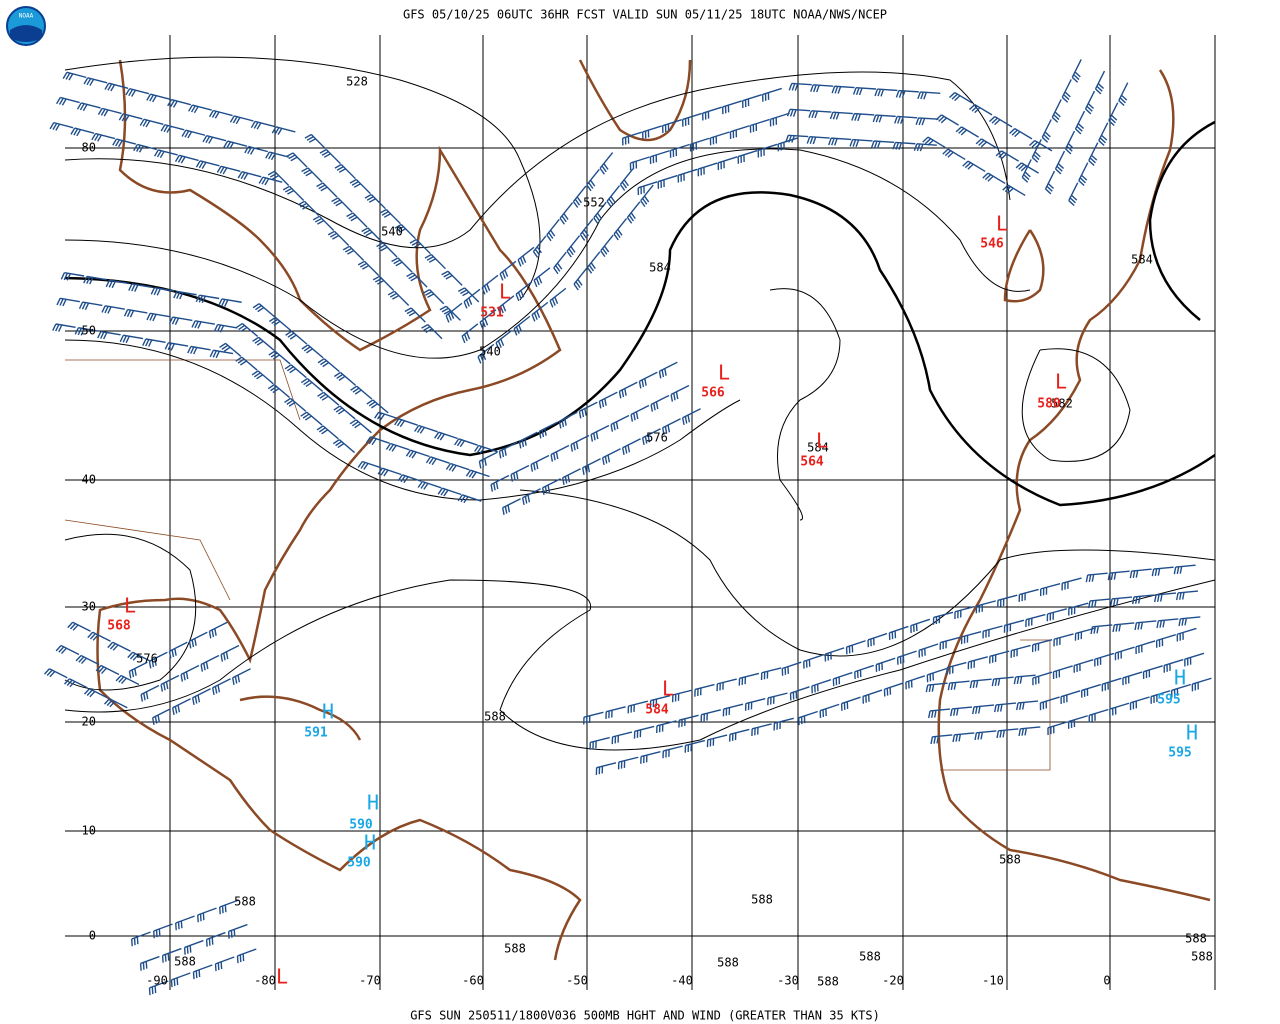  What do you see at coordinates (822, 441) in the screenshot?
I see `center-symbol: L` at bounding box center [822, 441].